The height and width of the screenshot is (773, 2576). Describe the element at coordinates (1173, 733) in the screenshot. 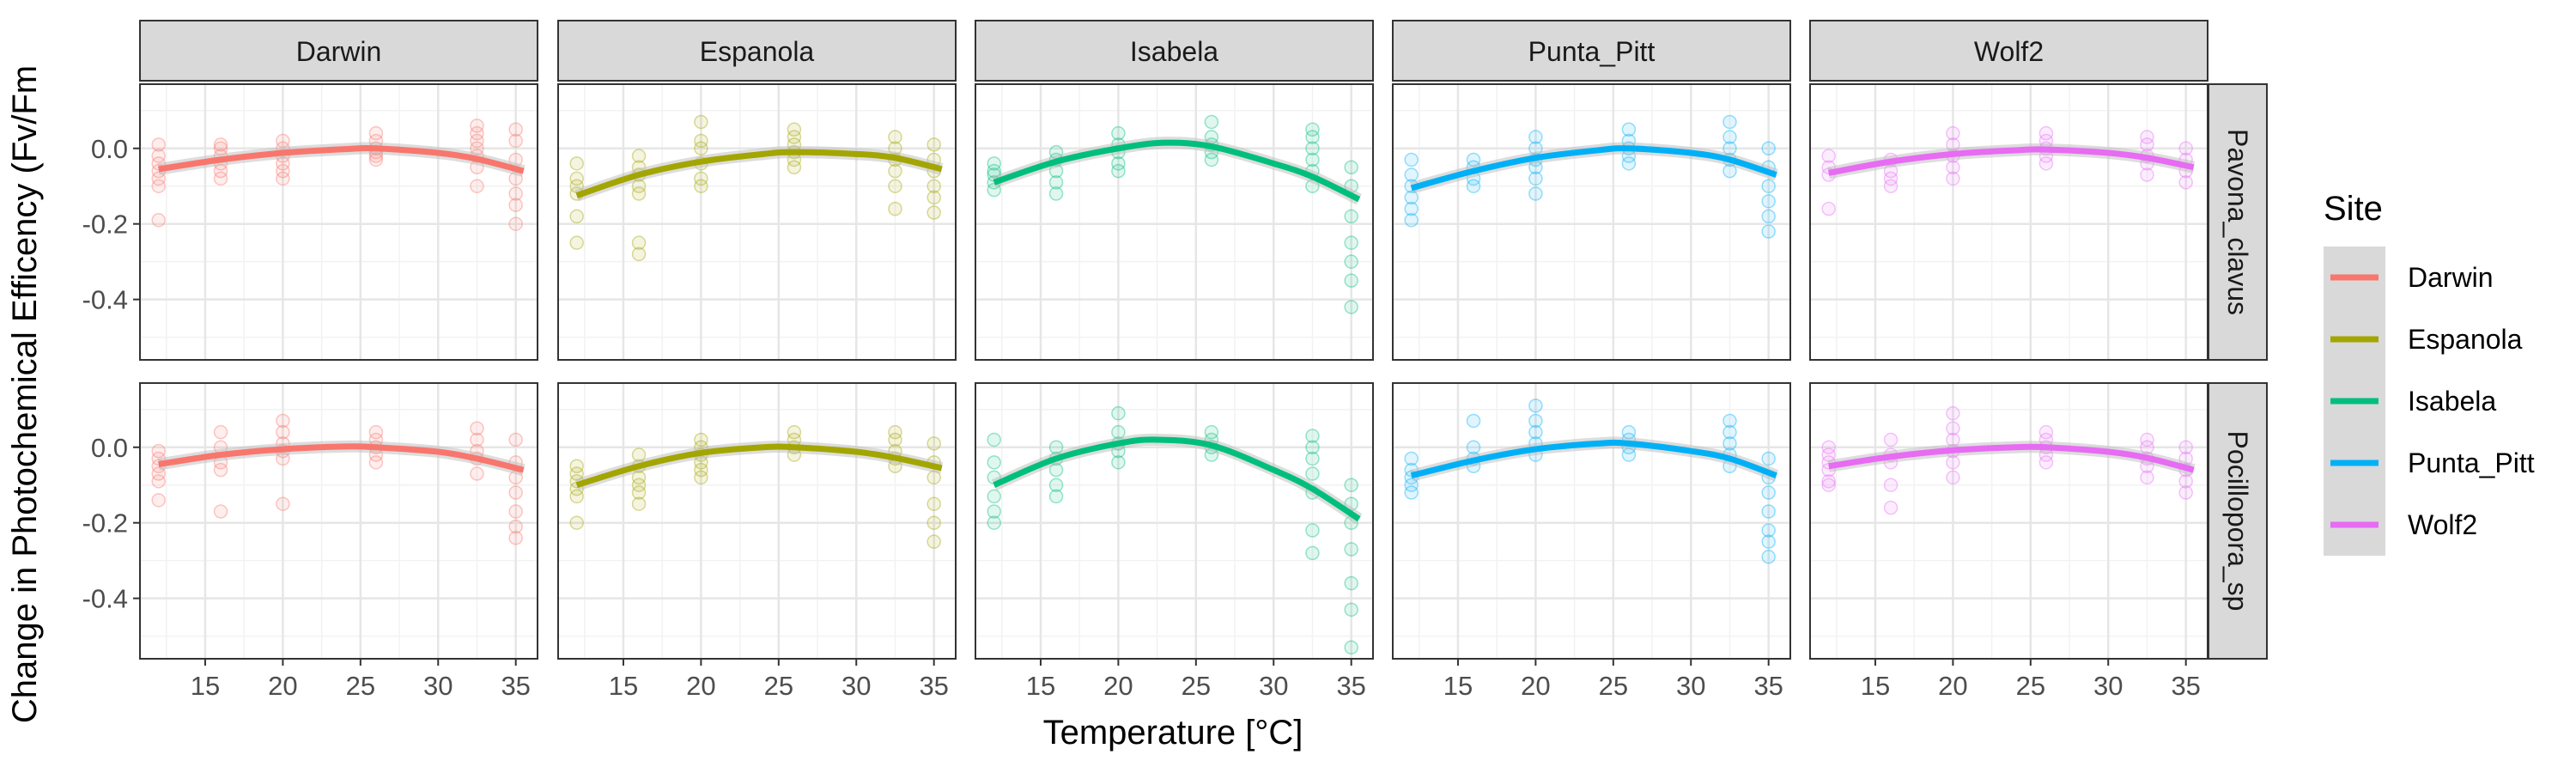

I see `x-axis-title: Temperature [°C]` at that location.